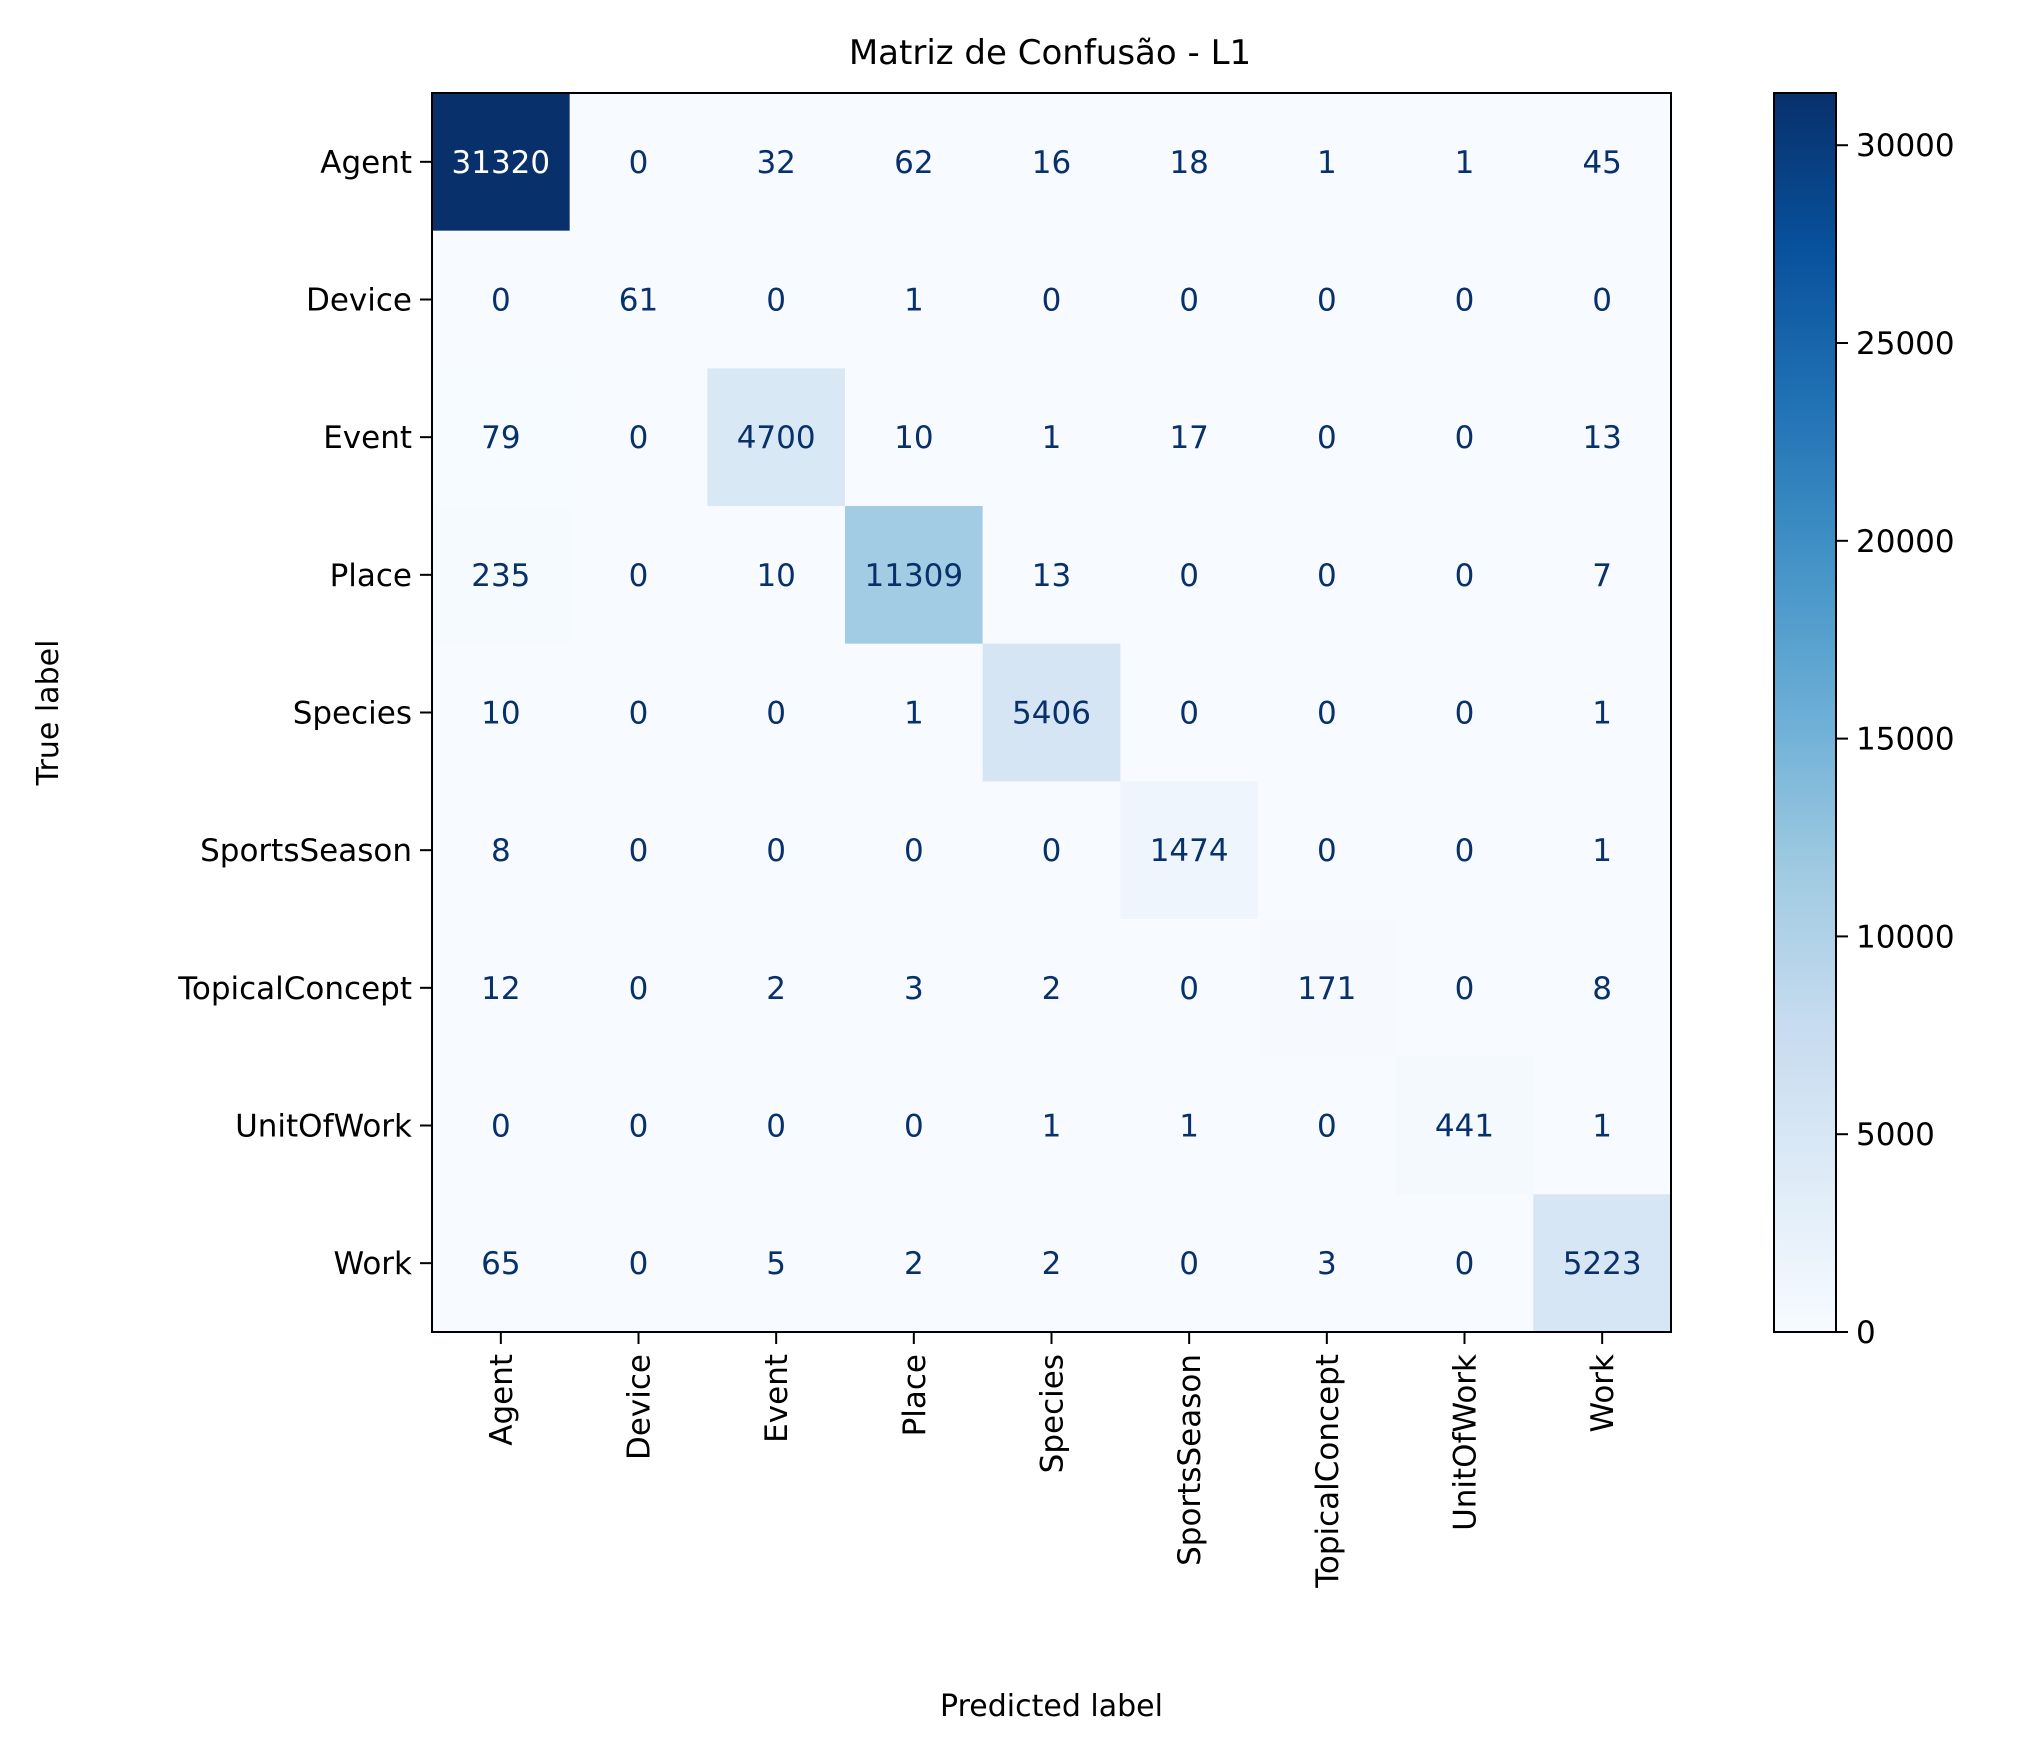 The height and width of the screenshot is (1764, 2025). Describe the element at coordinates (777, 1398) in the screenshot. I see `x-tick-label-event: Event` at that location.